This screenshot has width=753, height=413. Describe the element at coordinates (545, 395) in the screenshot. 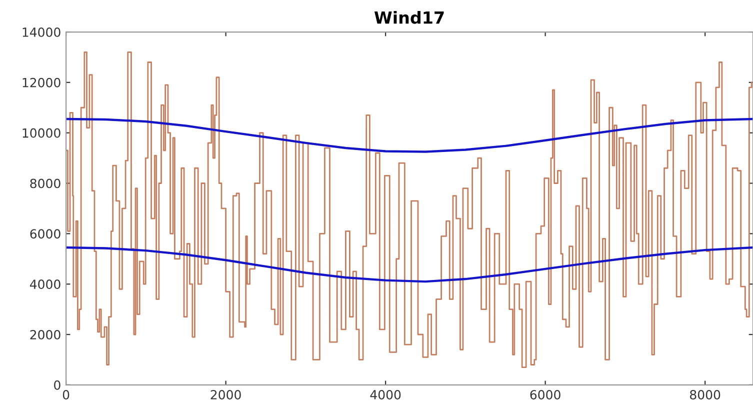

I see `x-tick-label: 6000` at that location.